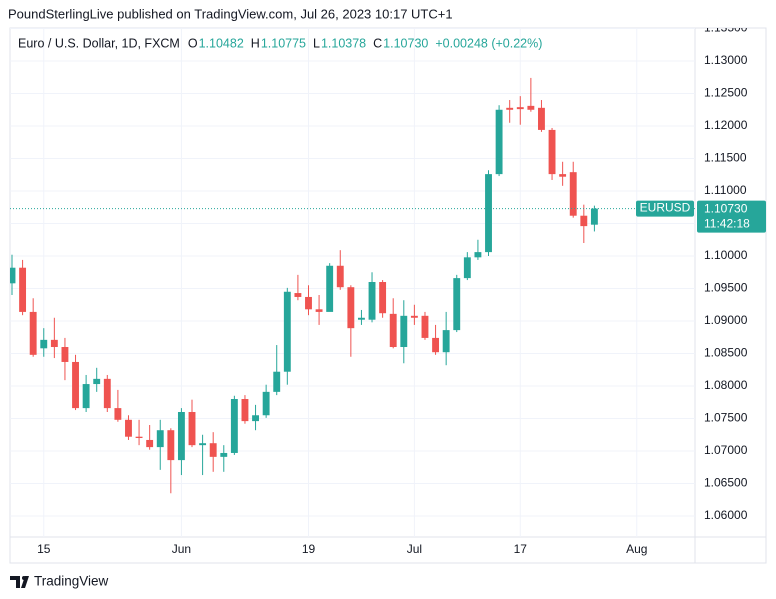  Describe the element at coordinates (309, 549) in the screenshot. I see `x-tick-label: 19` at that location.